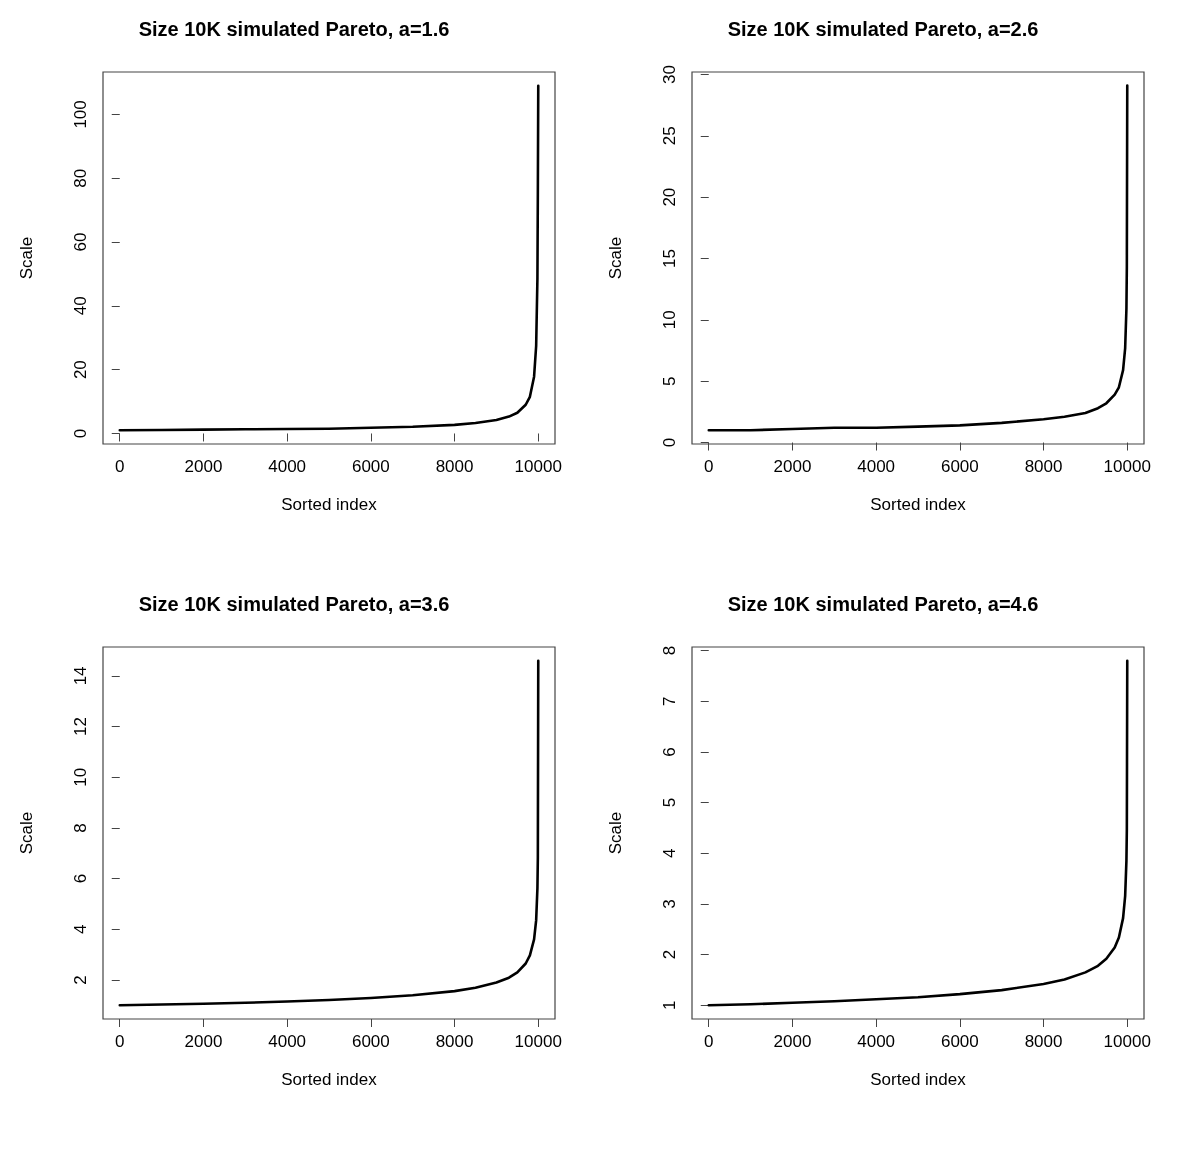 Image resolution: width=1177 pixels, height=1149 pixels. Describe the element at coordinates (294, 29) in the screenshot. I see `chart-title: Size 10K simulated Pareto, a=1.6` at that location.